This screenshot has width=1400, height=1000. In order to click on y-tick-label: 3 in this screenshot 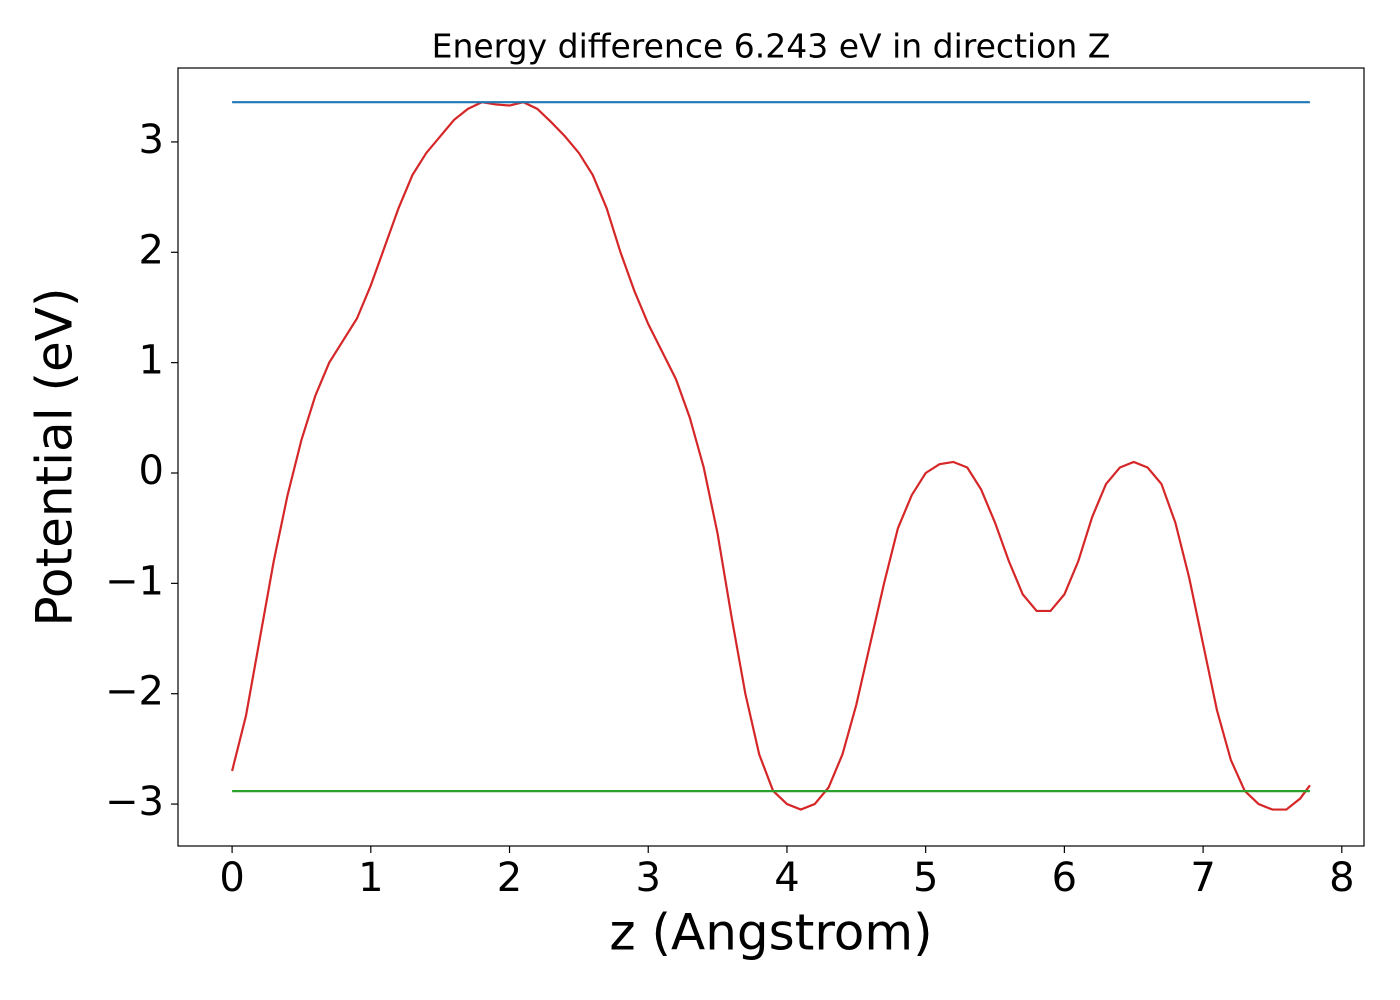, I will do `click(151, 140)`.